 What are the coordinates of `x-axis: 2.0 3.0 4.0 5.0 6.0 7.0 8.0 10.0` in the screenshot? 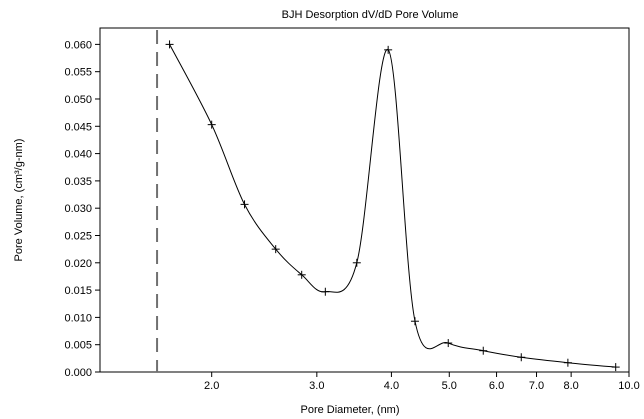 It's located at (422, 382).